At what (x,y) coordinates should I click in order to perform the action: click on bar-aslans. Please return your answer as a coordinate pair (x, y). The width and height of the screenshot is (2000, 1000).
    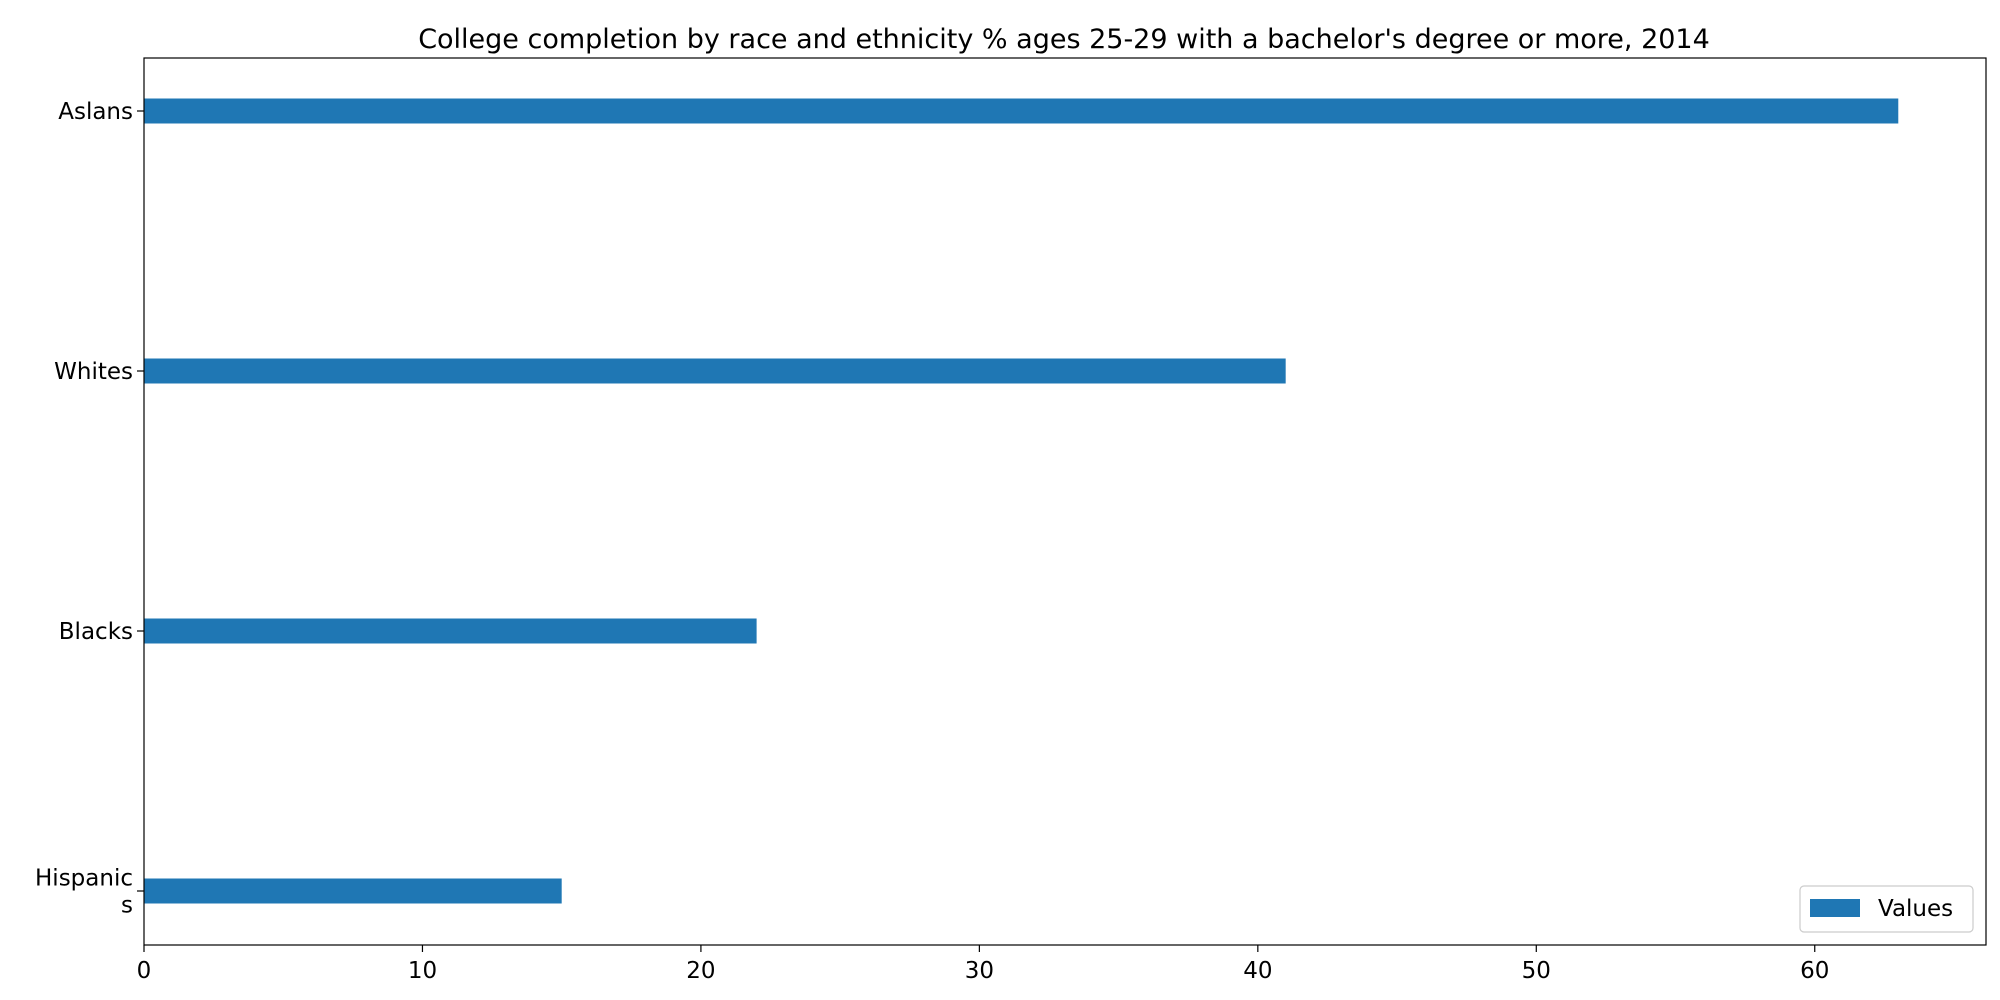
    Looking at the image, I should click on (1021, 111).